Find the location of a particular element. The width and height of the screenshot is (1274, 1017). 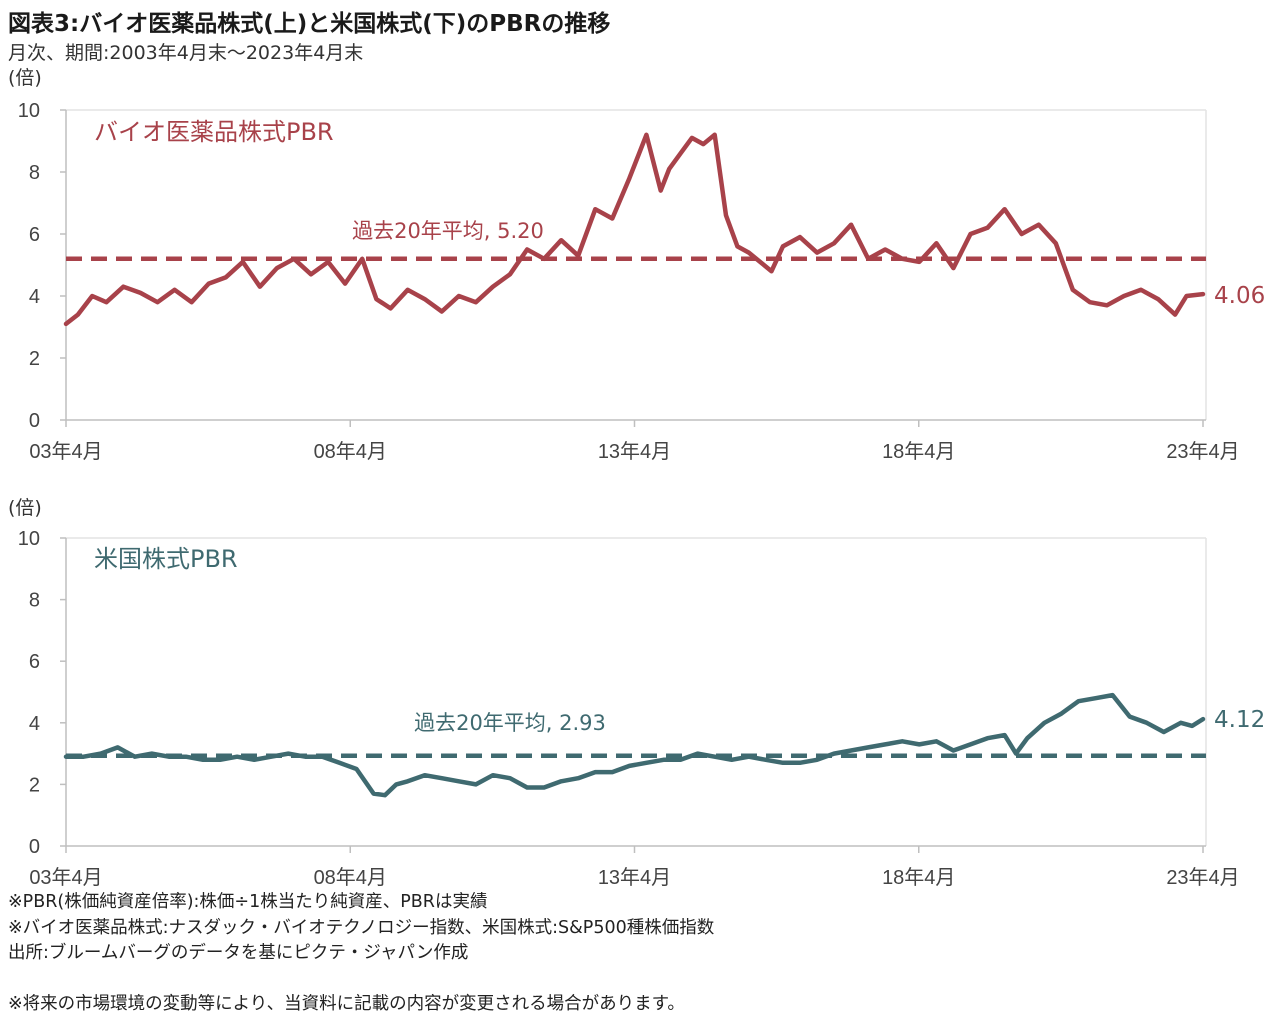

footnote-pbr: ※PBR(株価純資産倍率):株価÷1株当たり純資産、PBRは実績 is located at coordinates (248, 902).